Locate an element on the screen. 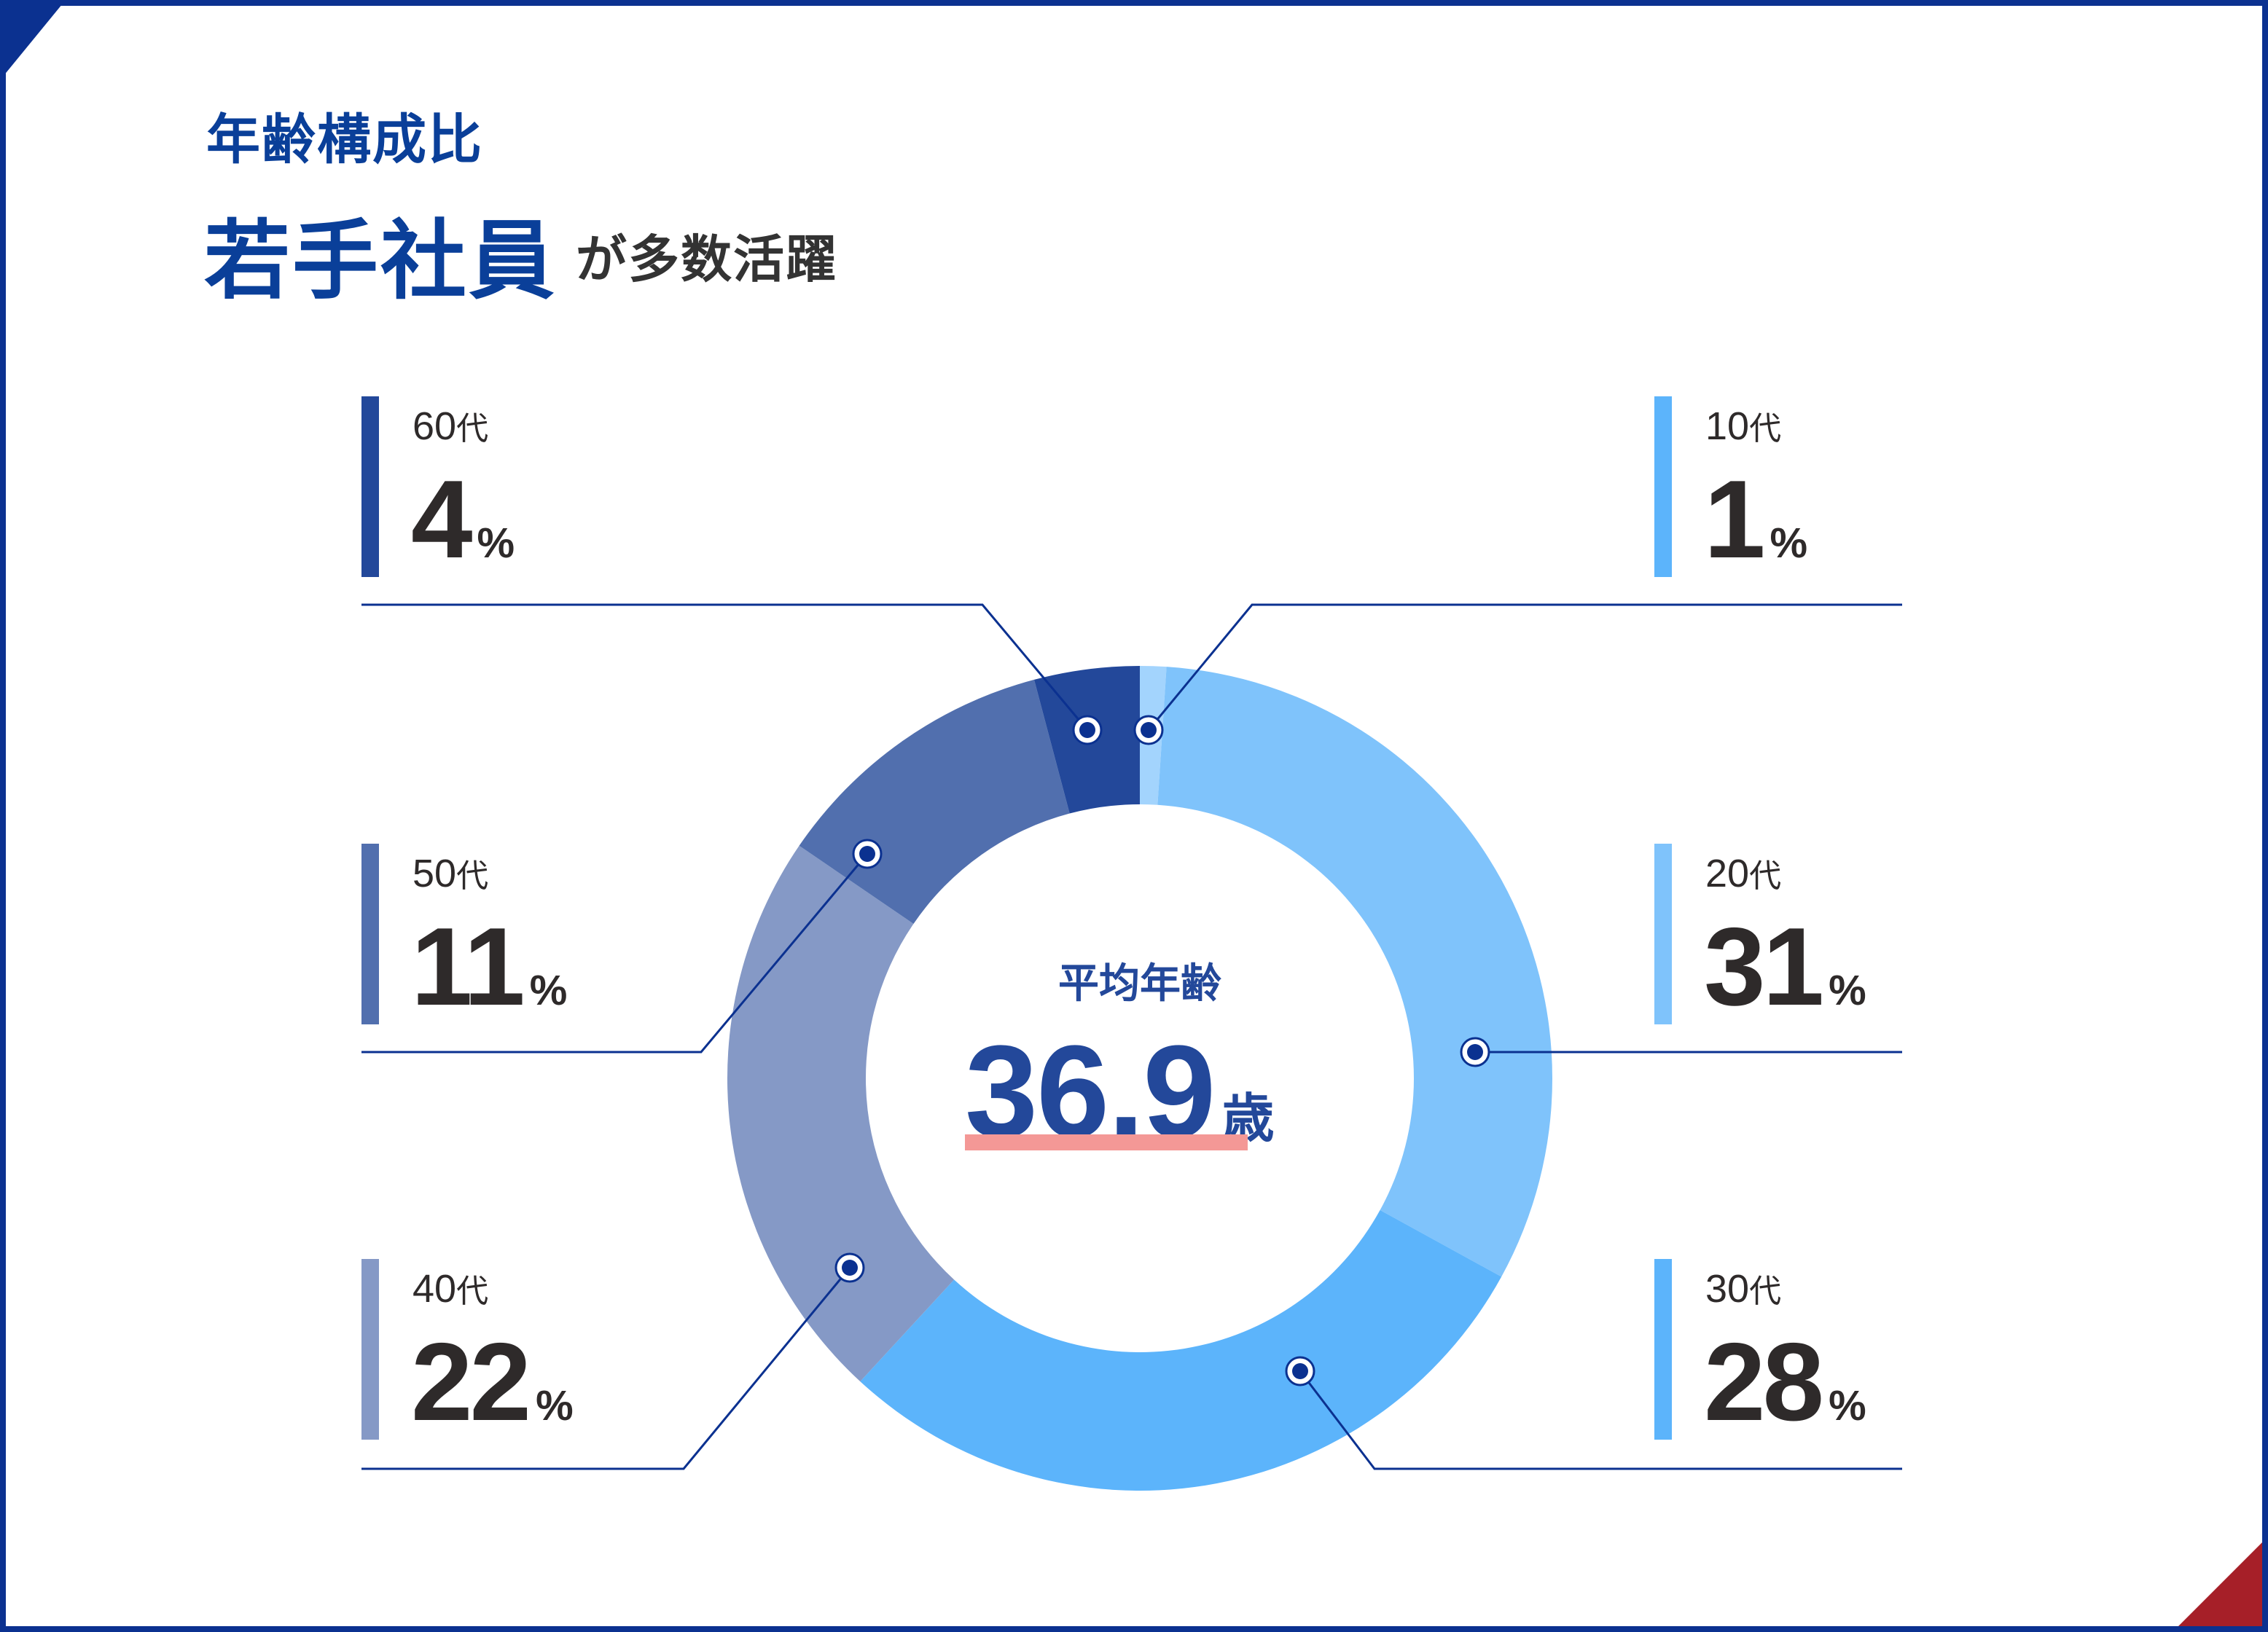 The width and height of the screenshot is (2268, 1632). percentage-value: 22% is located at coordinates (492, 1382).